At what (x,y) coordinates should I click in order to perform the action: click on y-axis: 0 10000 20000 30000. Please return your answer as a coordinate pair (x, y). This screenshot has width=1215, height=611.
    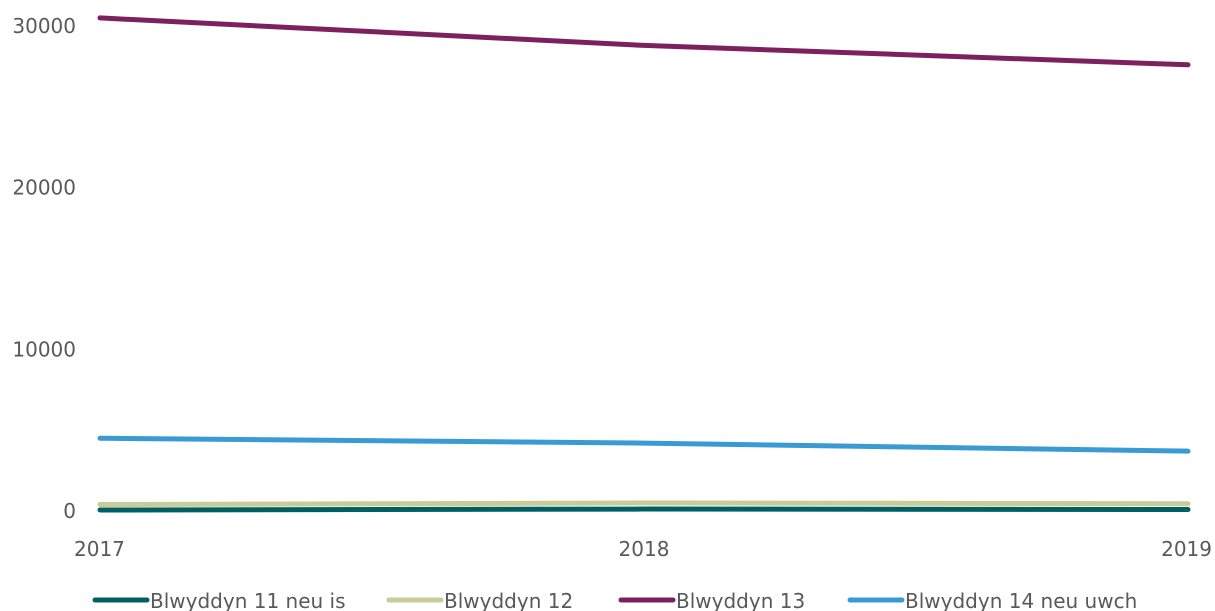
    Looking at the image, I should click on (44, 268).